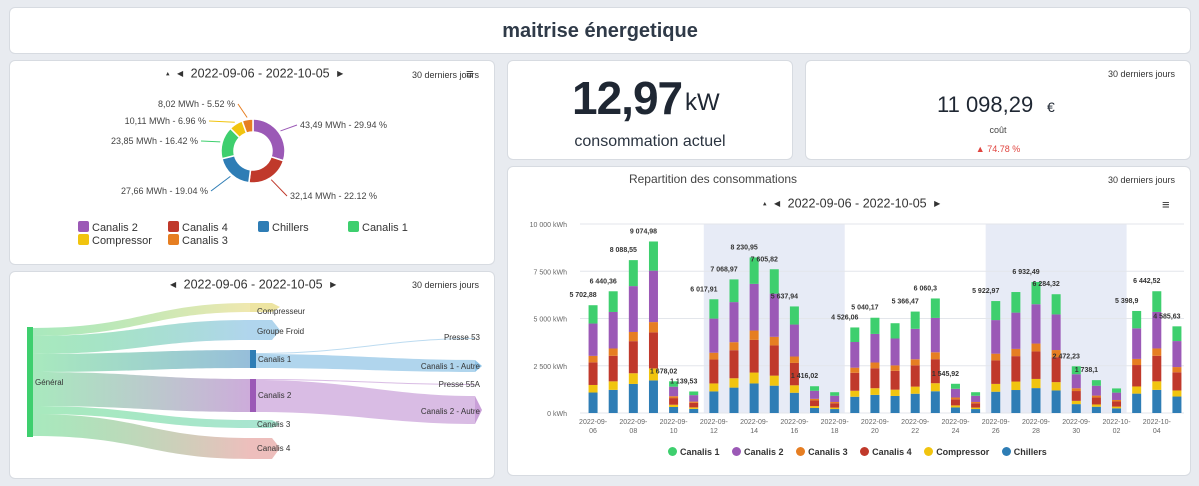 The width and height of the screenshot is (1199, 486). What do you see at coordinates (835, 431) in the screenshot?
I see `x-tick-label: 18` at bounding box center [835, 431].